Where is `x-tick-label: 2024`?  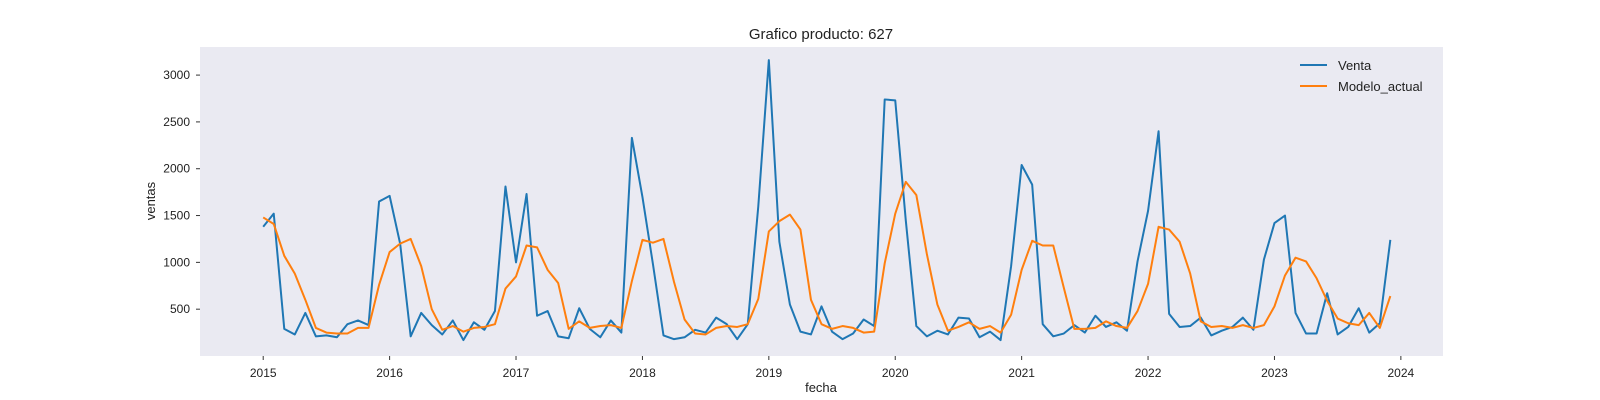 x-tick-label: 2024 is located at coordinates (1401, 373).